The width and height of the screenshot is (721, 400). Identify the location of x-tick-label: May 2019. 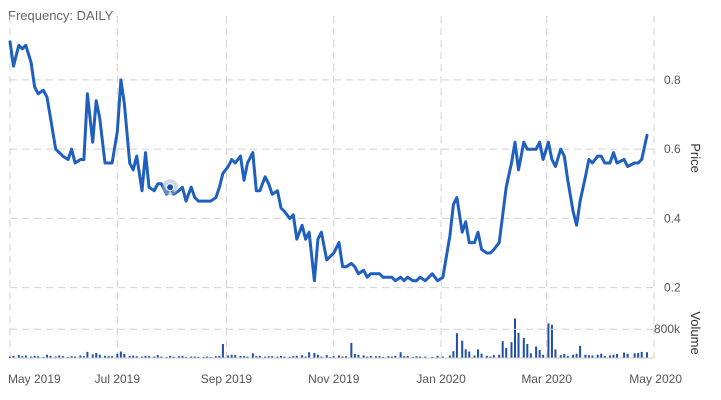
(34, 379).